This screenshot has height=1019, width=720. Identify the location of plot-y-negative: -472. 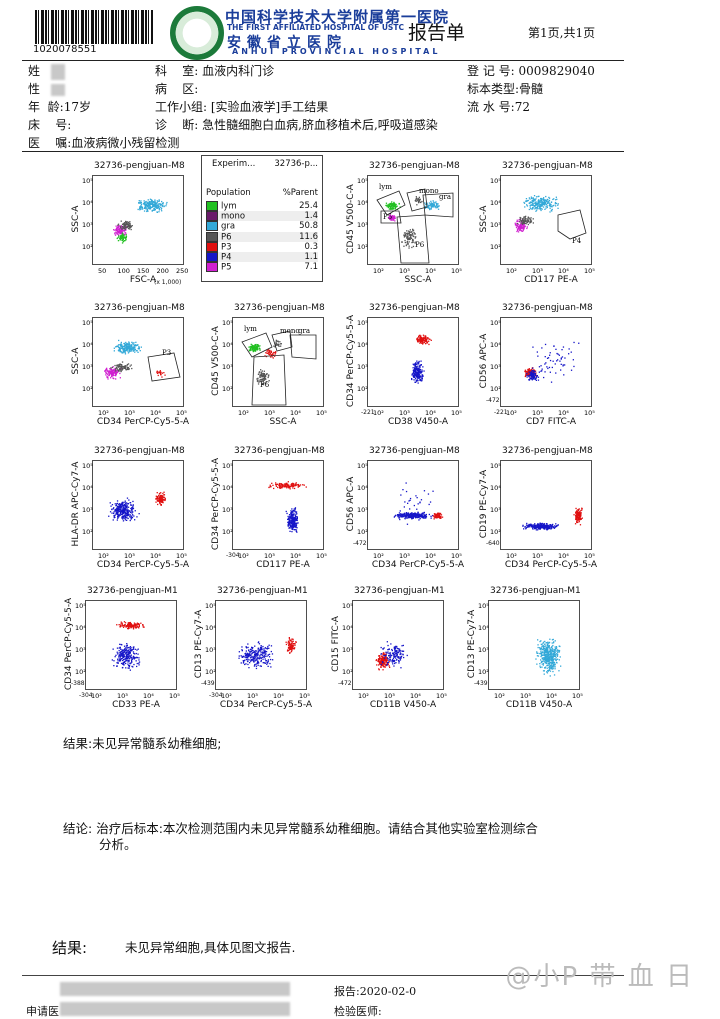
(493, 400).